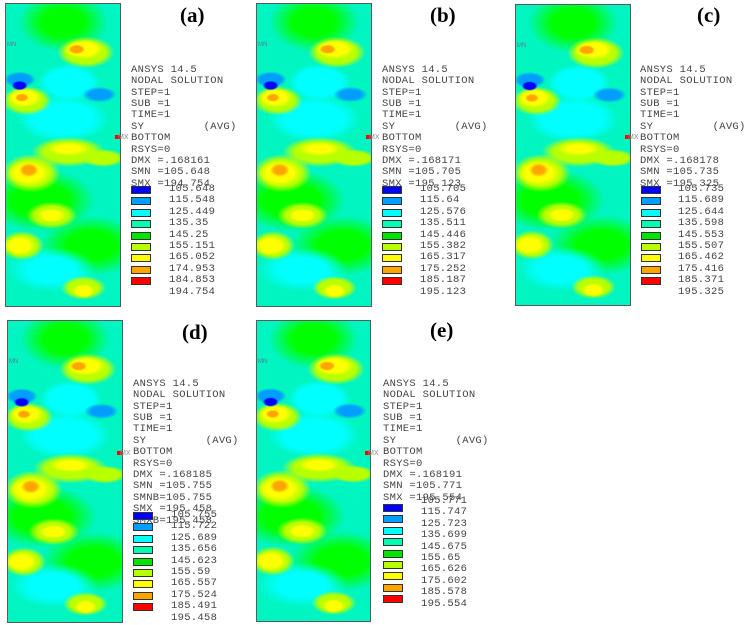 This screenshot has width=745, height=625. Describe the element at coordinates (701, 223) in the screenshot. I see `legend-value: 135.598` at that location.